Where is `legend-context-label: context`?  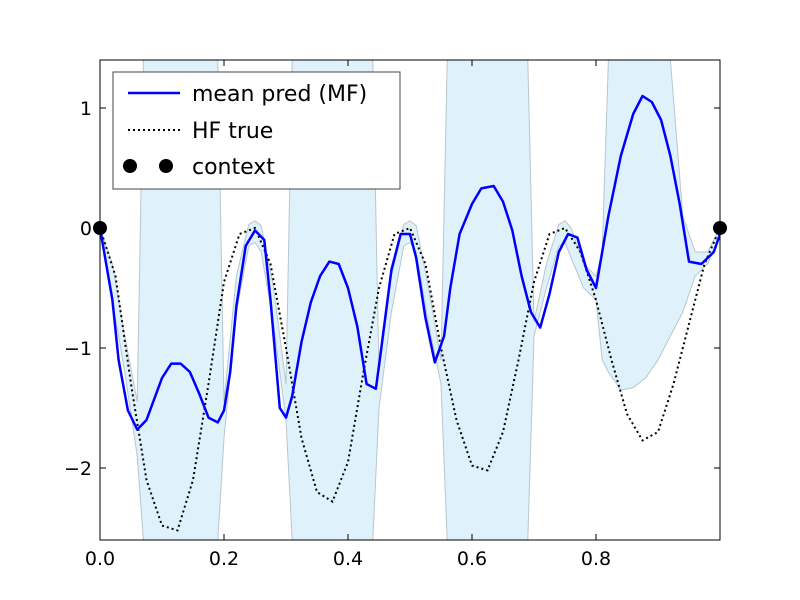 legend-context-label: context is located at coordinates (233, 167).